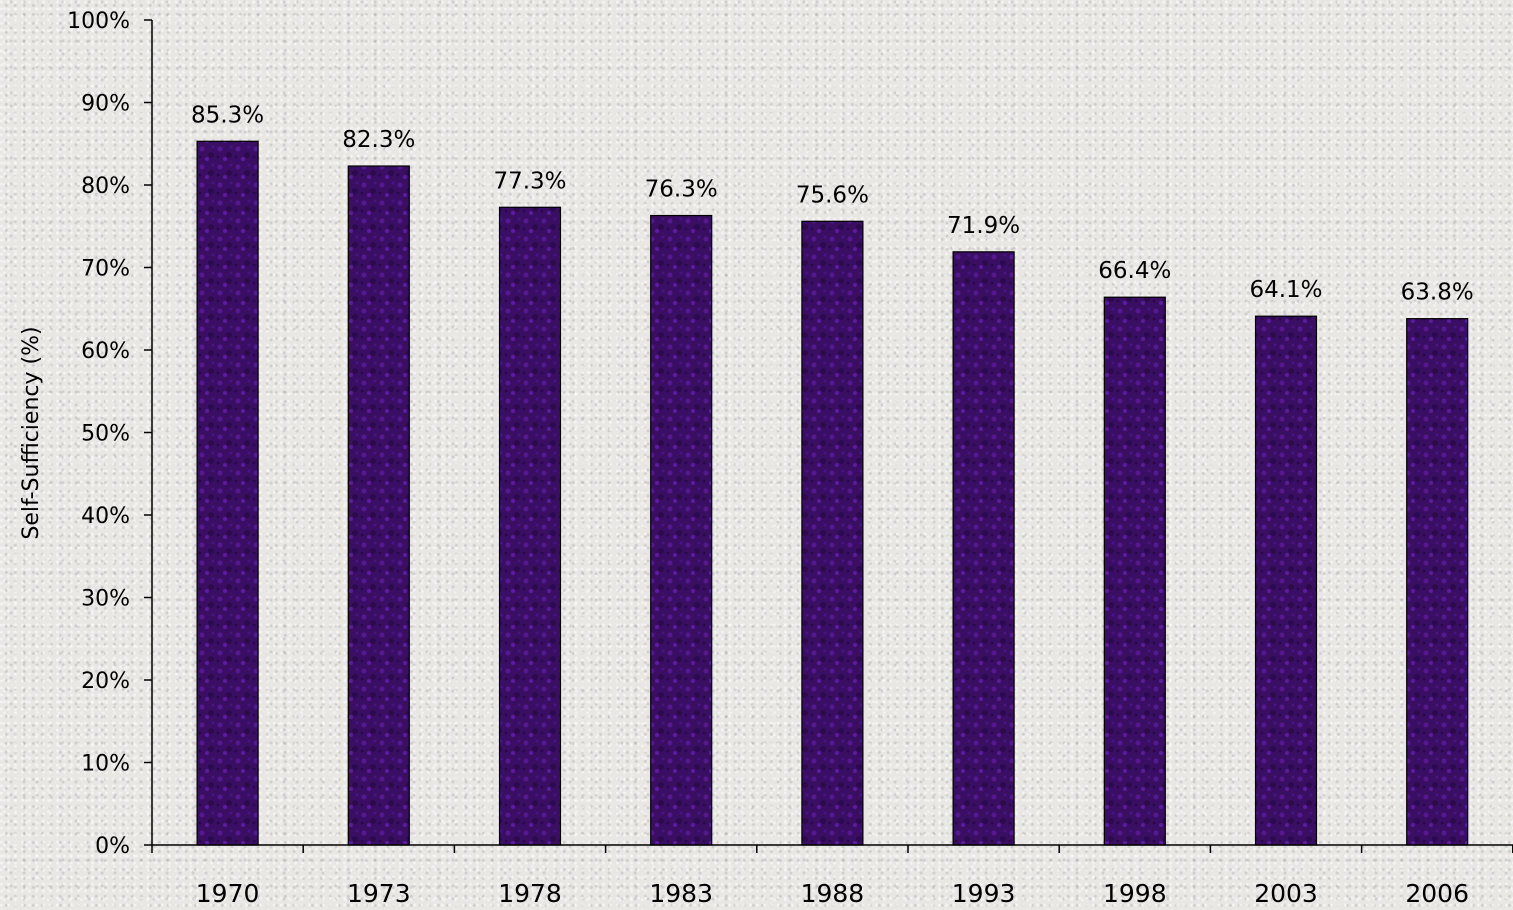 This screenshot has width=1513, height=910. What do you see at coordinates (681, 893) in the screenshot?
I see `category-label-1983: 1983` at bounding box center [681, 893].